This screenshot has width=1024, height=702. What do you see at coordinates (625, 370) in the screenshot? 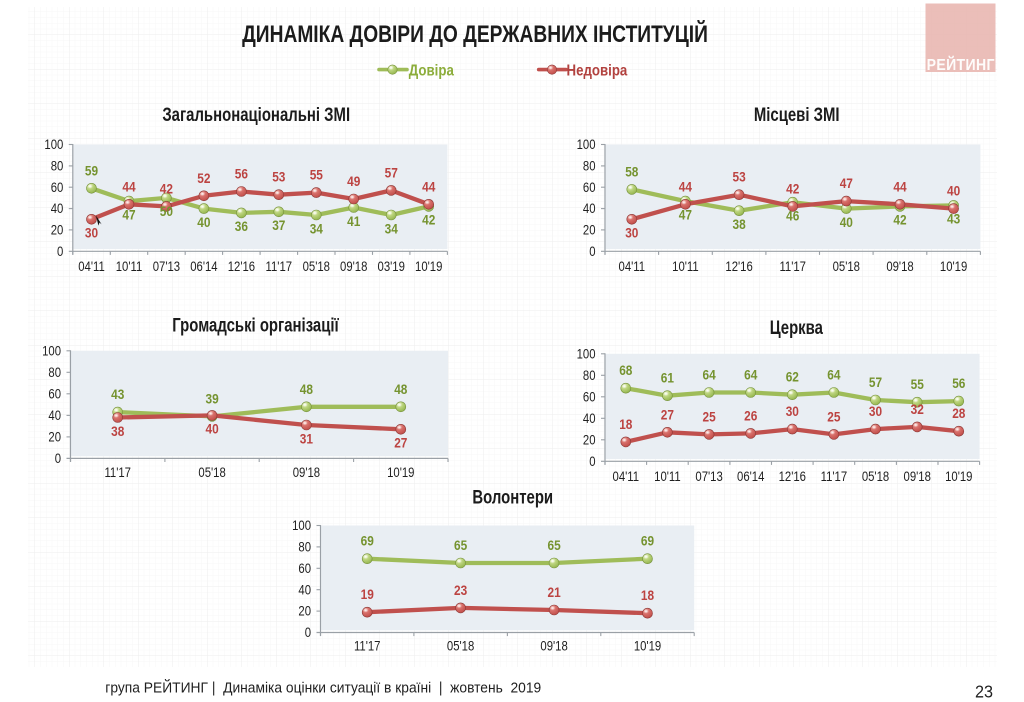
I see `svg-text: 68` at bounding box center [625, 370].